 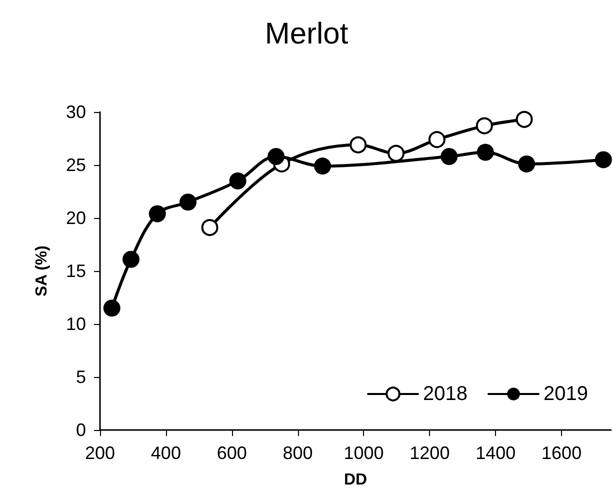 What do you see at coordinates (356, 480) in the screenshot?
I see `x-axis-title: DD` at bounding box center [356, 480].